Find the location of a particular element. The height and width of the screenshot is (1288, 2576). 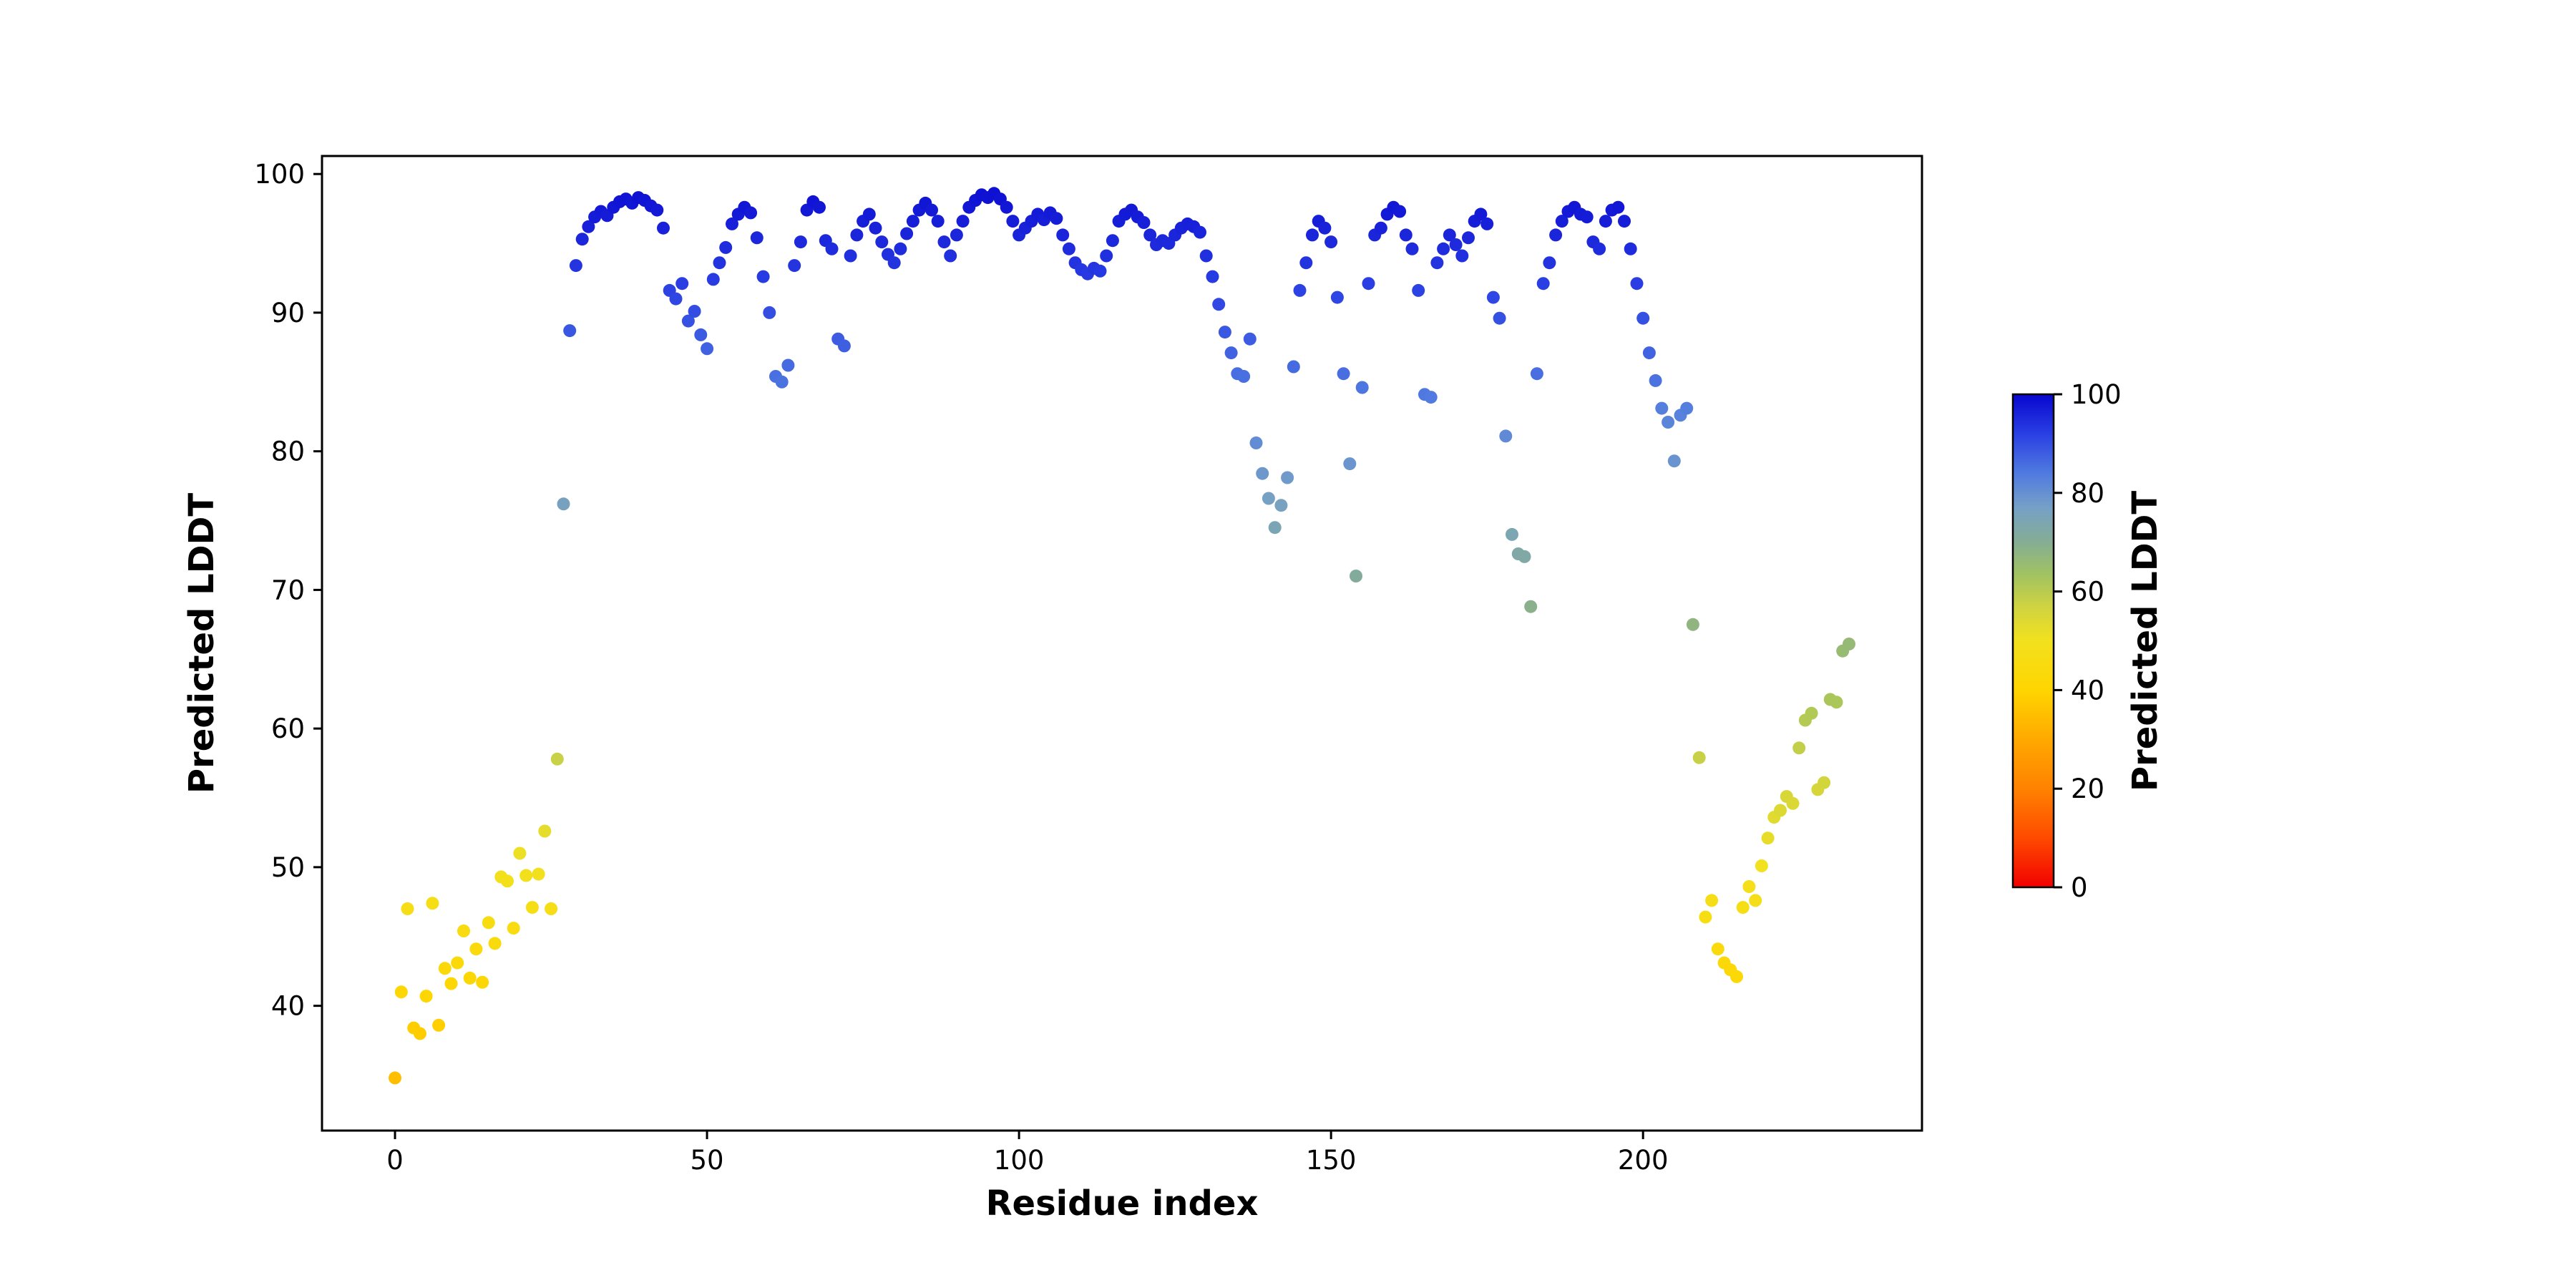

colorbar-title: Predicted LDDT is located at coordinates (2145, 641).